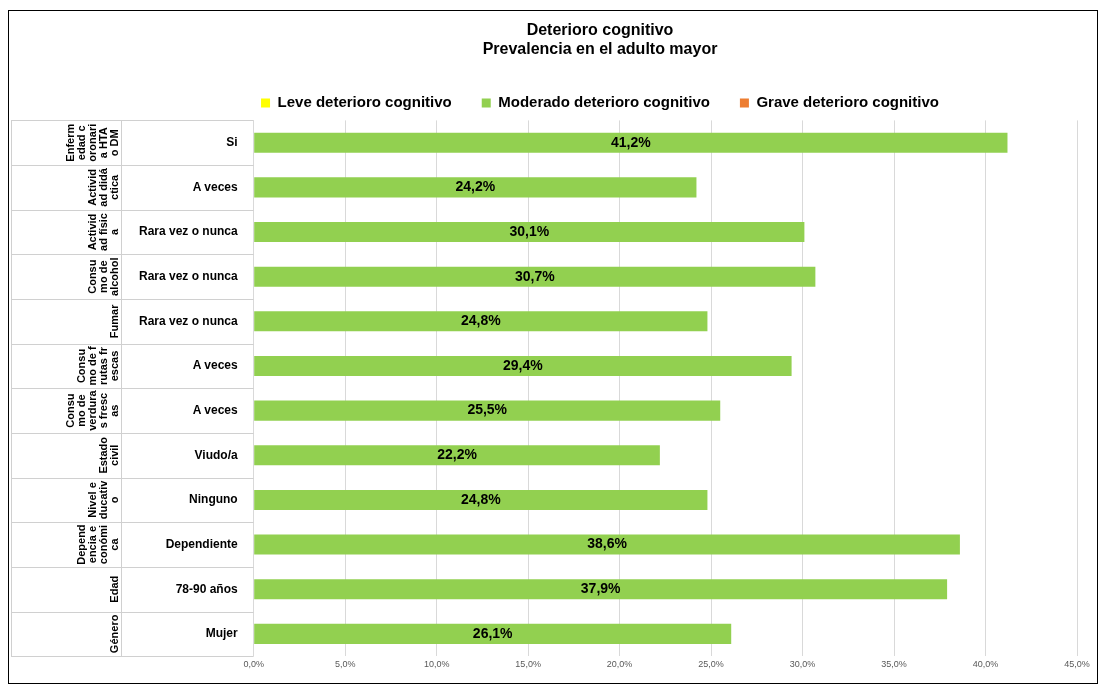  I want to click on y-tick-label: Si, so click(232, 142).